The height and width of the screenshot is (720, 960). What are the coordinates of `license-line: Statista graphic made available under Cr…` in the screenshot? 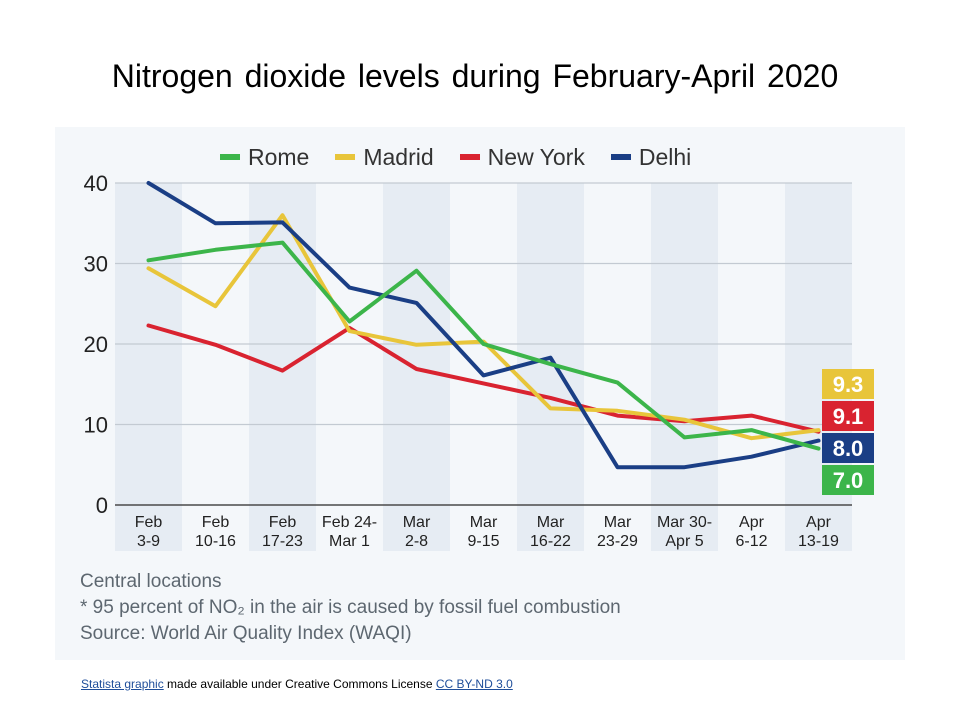 It's located at (297, 684).